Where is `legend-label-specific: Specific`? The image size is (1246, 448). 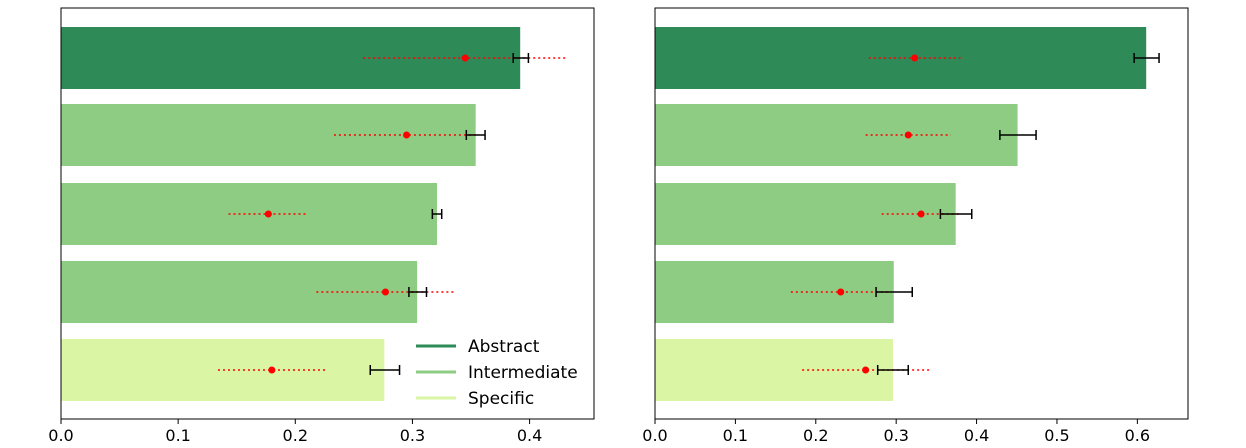 legend-label-specific: Specific is located at coordinates (501, 399).